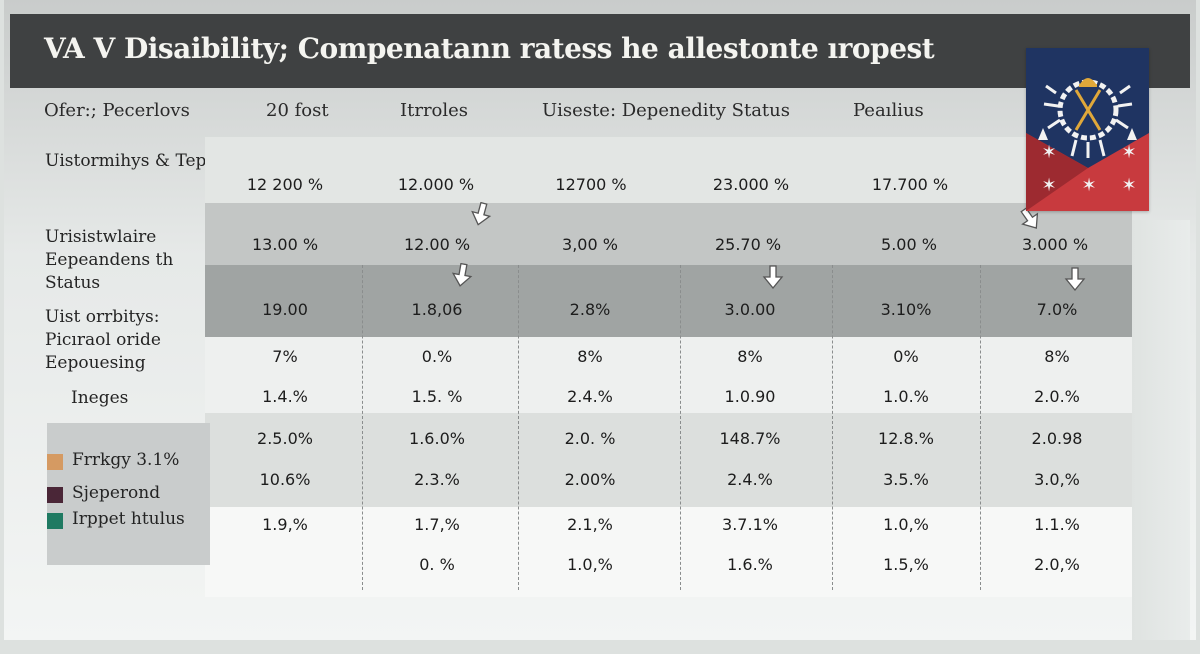 Image resolution: width=1200 pixels, height=654 pixels. What do you see at coordinates (1161, 430) in the screenshot?
I see `right-strip` at bounding box center [1161, 430].